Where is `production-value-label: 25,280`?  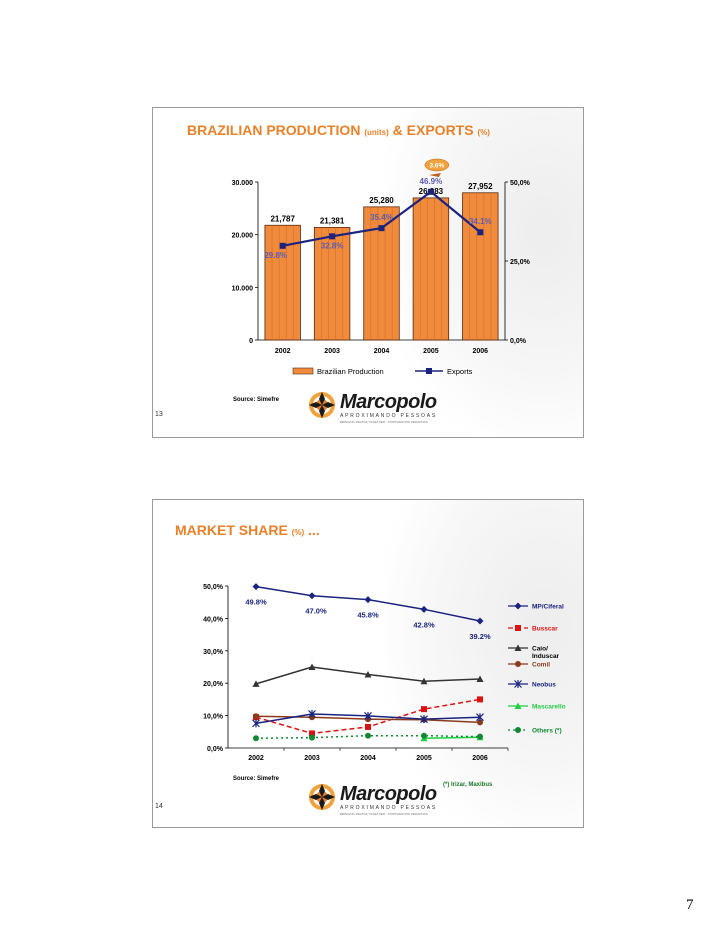
production-value-label: 25,280 is located at coordinates (381, 200).